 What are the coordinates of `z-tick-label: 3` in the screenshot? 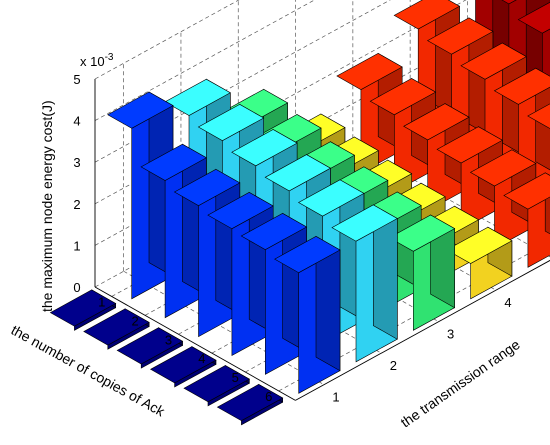 It's located at (76, 162).